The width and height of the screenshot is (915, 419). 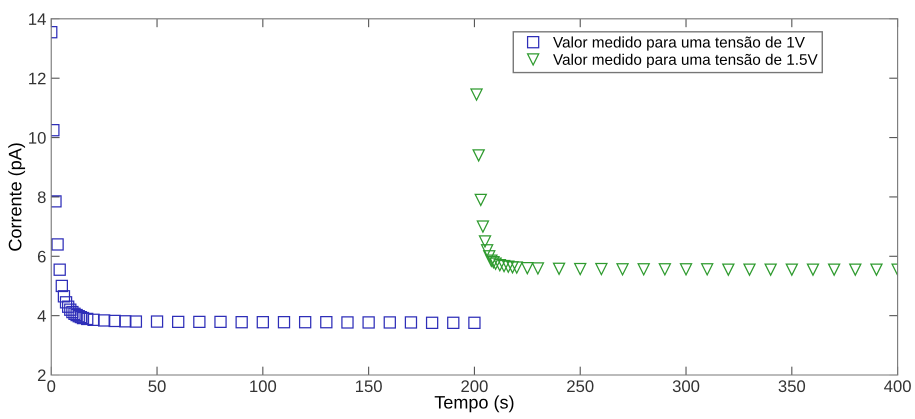 What do you see at coordinates (37, 19) in the screenshot?
I see `y-tick-label: 14` at bounding box center [37, 19].